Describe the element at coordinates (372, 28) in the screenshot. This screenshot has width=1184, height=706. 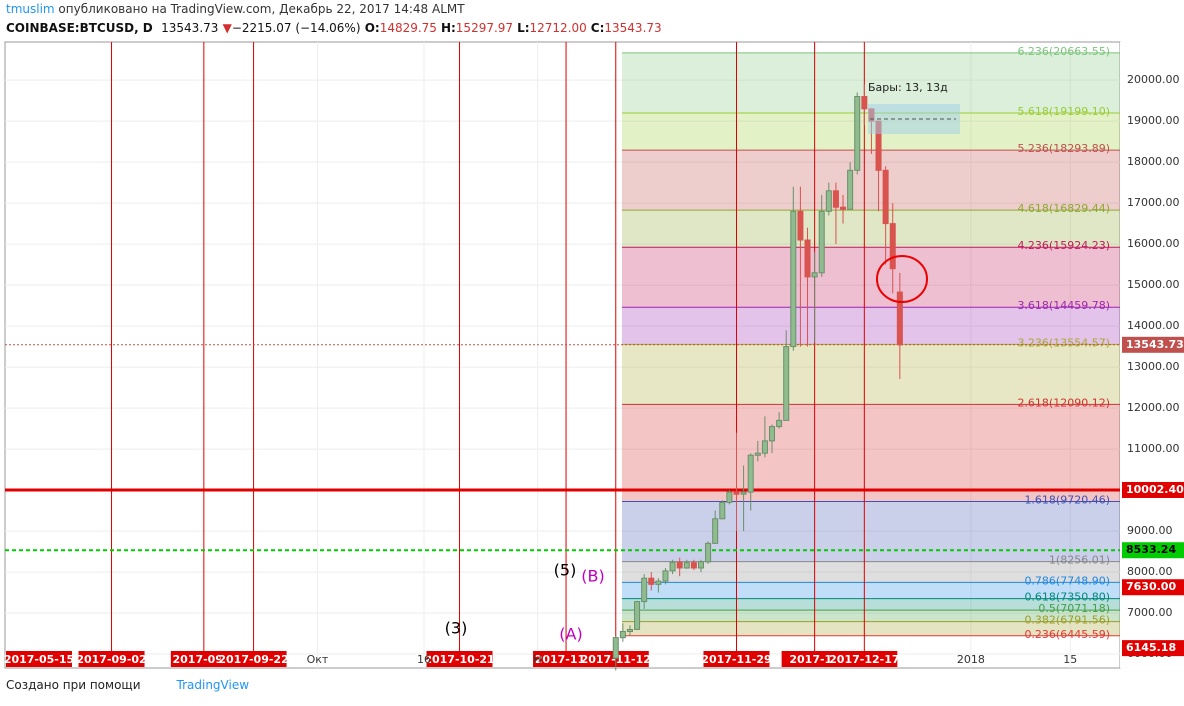
I see `ohlc-label: O:` at that location.